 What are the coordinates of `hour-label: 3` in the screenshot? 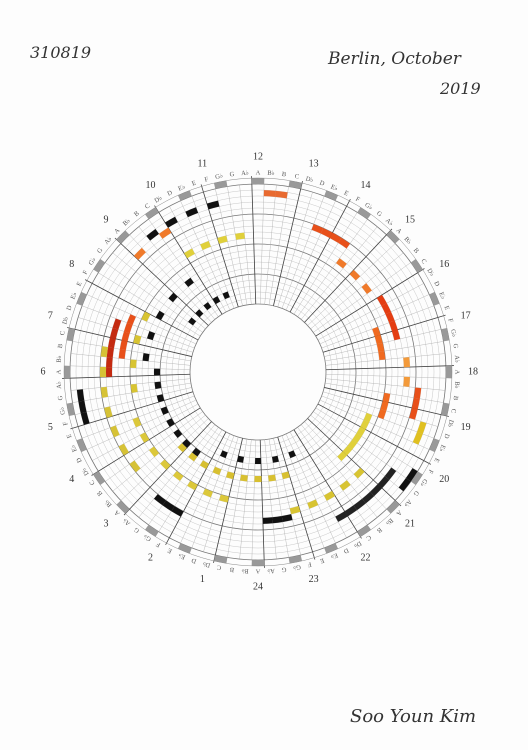 It's located at (105, 523).